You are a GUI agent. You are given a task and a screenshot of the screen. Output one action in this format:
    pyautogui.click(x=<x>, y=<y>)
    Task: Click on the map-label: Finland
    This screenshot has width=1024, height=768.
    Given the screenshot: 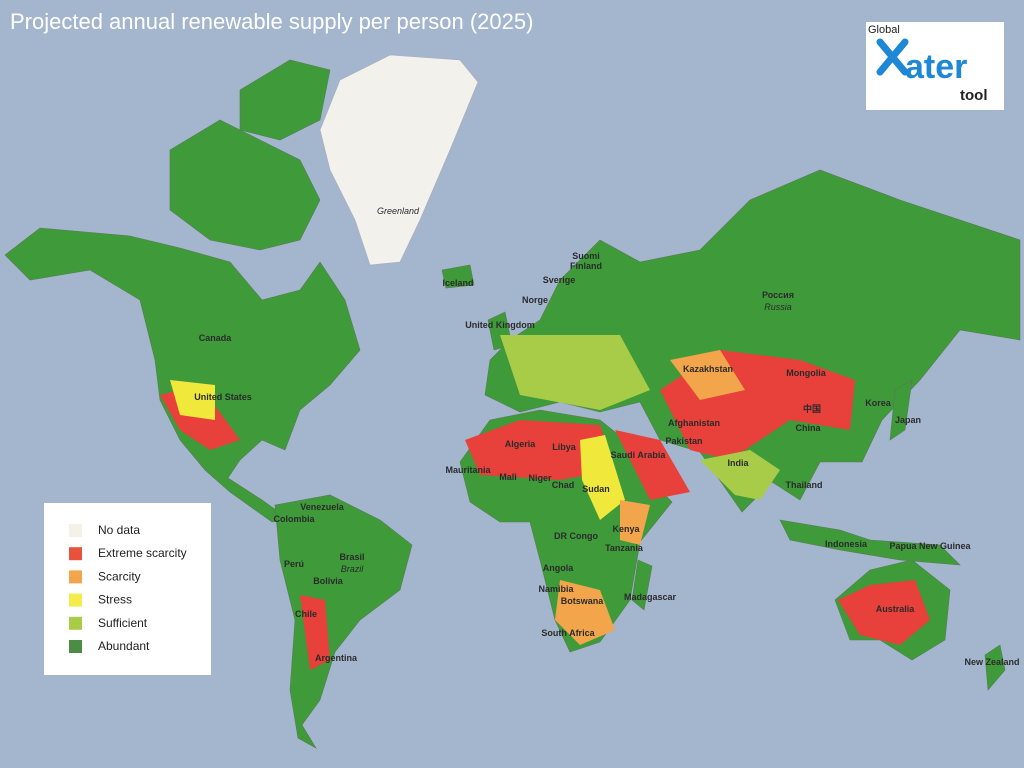 What is the action you would take?
    pyautogui.click(x=586, y=266)
    